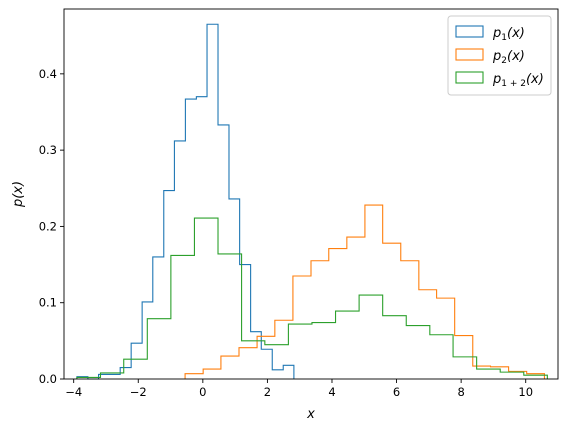 Image resolution: width=570 pixels, height=430 pixels. Describe the element at coordinates (138, 392) in the screenshot. I see `x-tick-label: −2` at that location.